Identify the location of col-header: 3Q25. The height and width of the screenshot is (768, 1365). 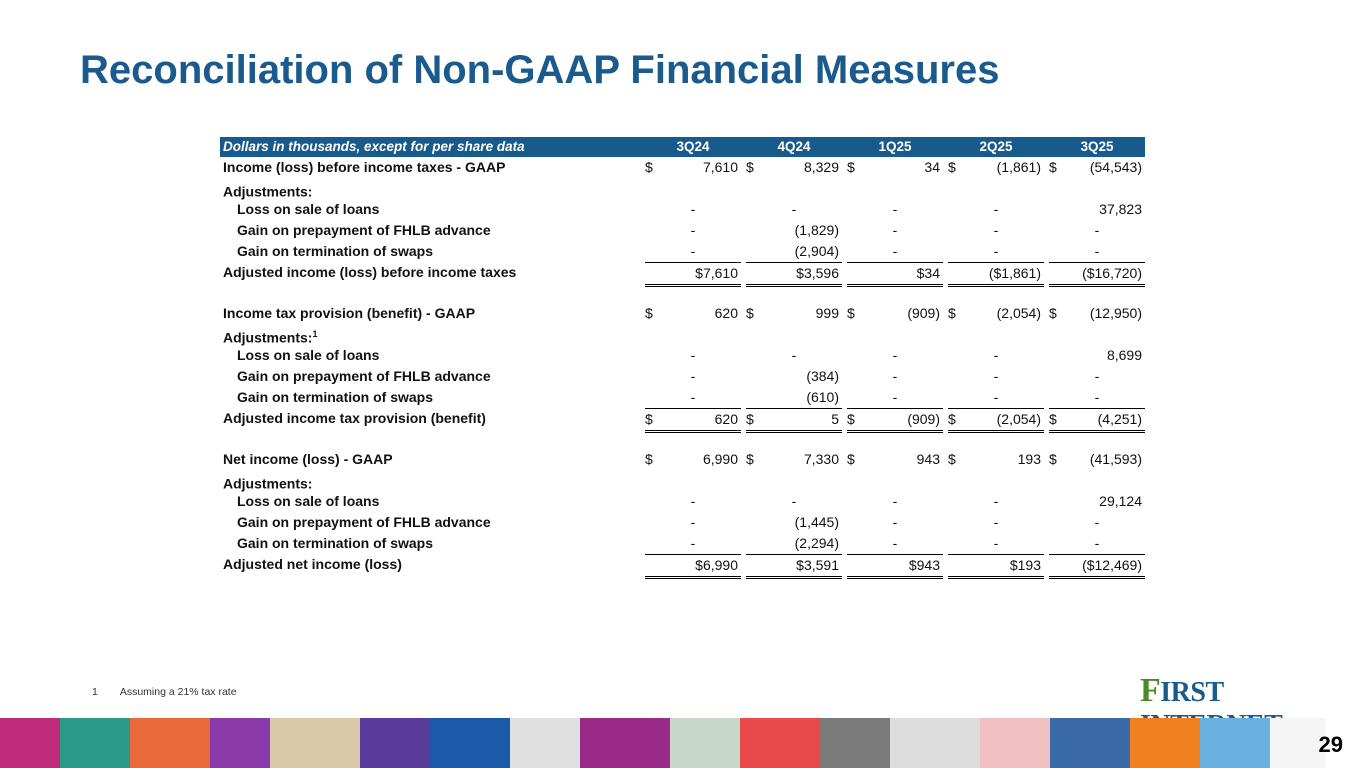
(1097, 146).